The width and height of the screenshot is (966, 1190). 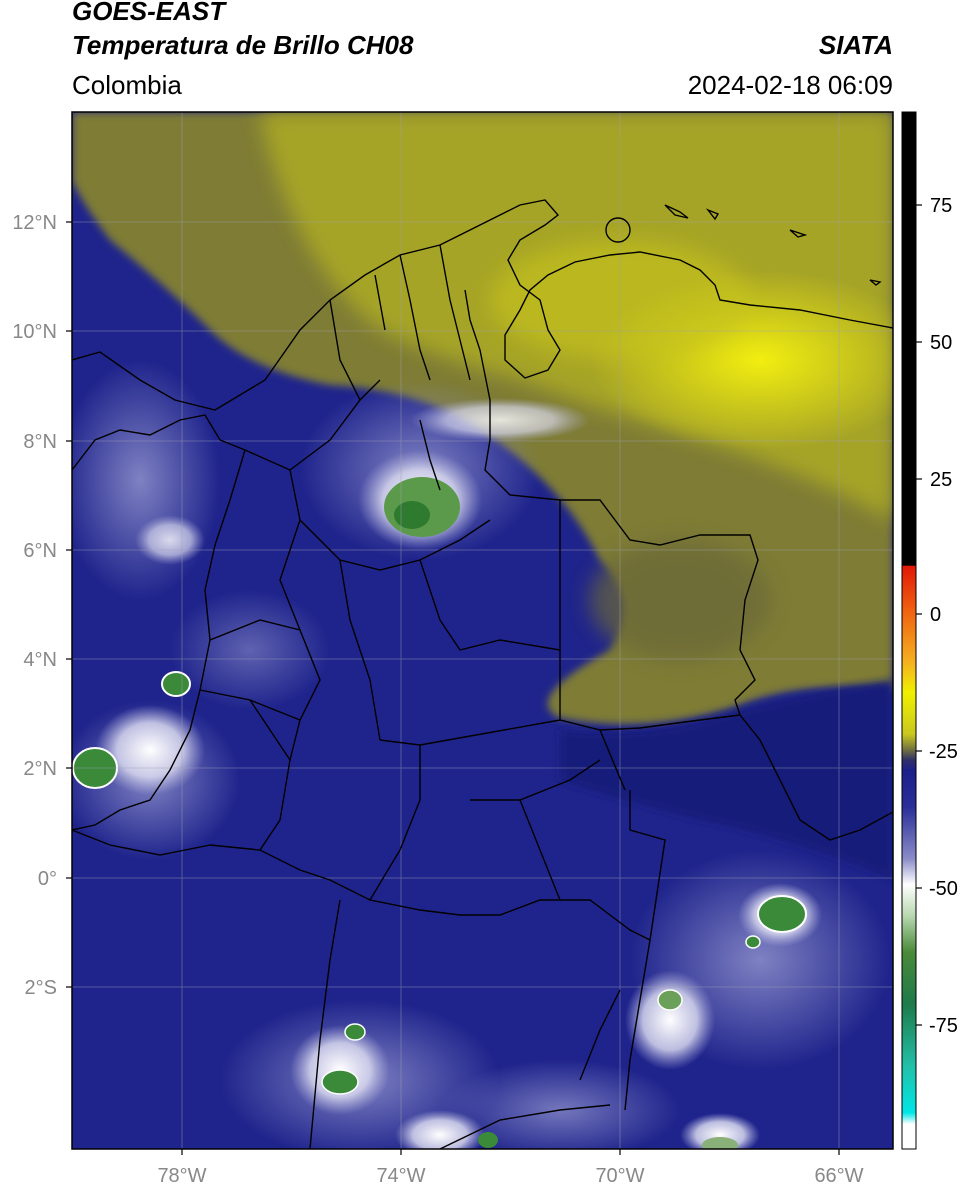 I want to click on lat-label: 6°N, so click(x=40, y=551).